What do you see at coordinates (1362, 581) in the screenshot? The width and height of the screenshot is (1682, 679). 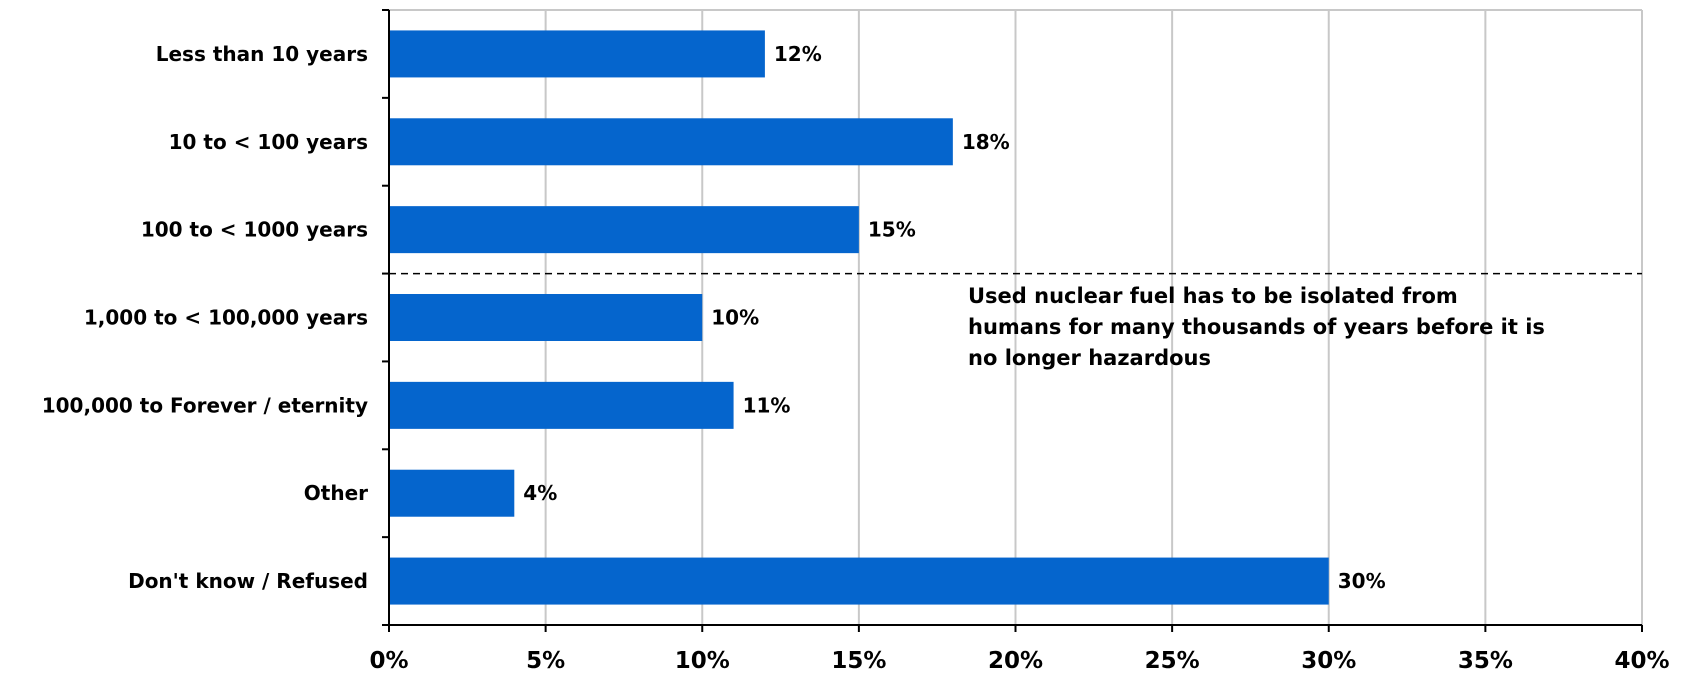 I see `data-label-6: 30%` at bounding box center [1362, 581].